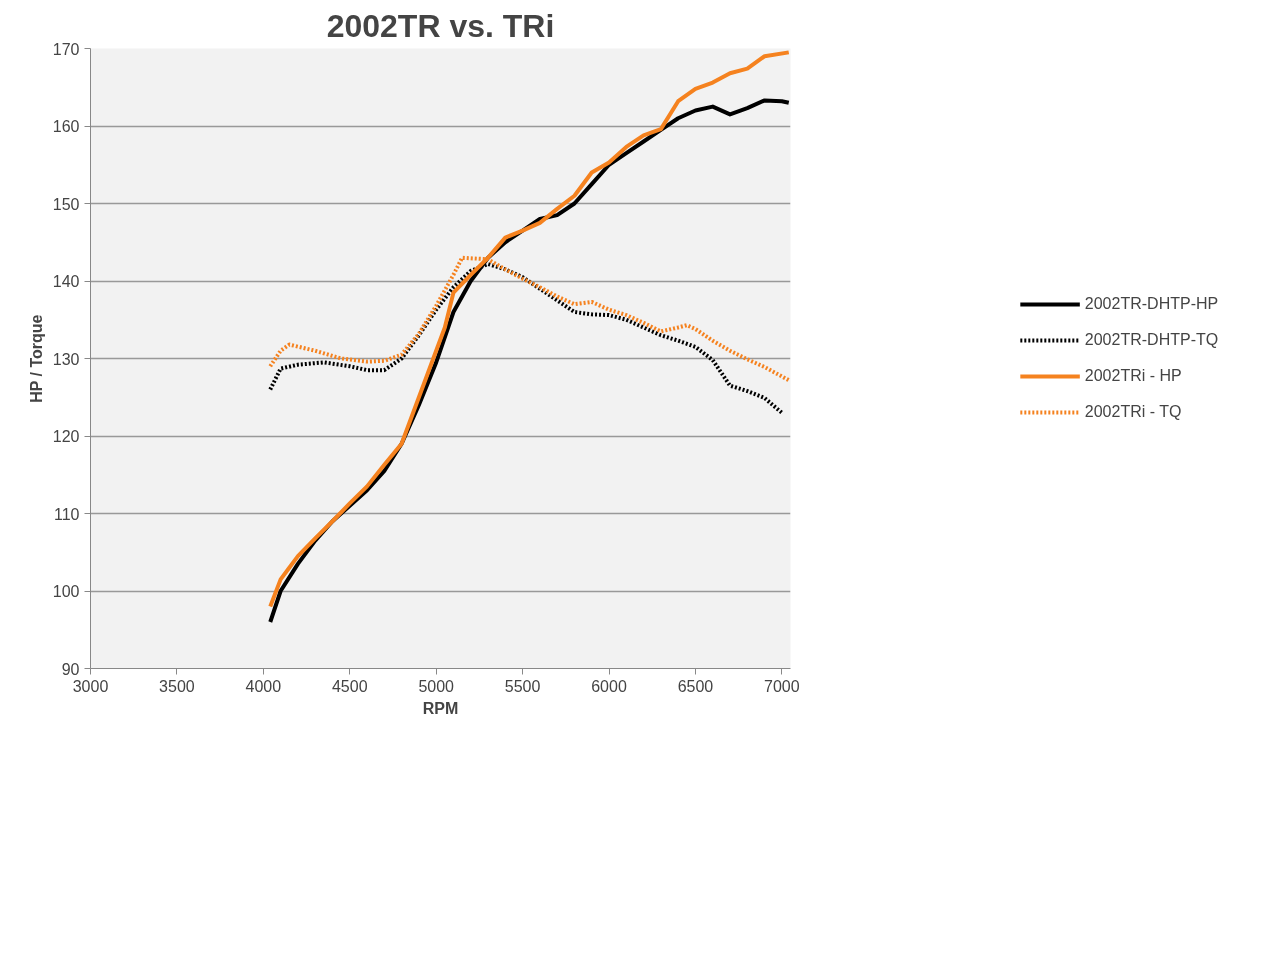 The height and width of the screenshot is (957, 1270). Describe the element at coordinates (1151, 340) in the screenshot. I see `legend-label: 2002TR-DHTP-TQ` at that location.